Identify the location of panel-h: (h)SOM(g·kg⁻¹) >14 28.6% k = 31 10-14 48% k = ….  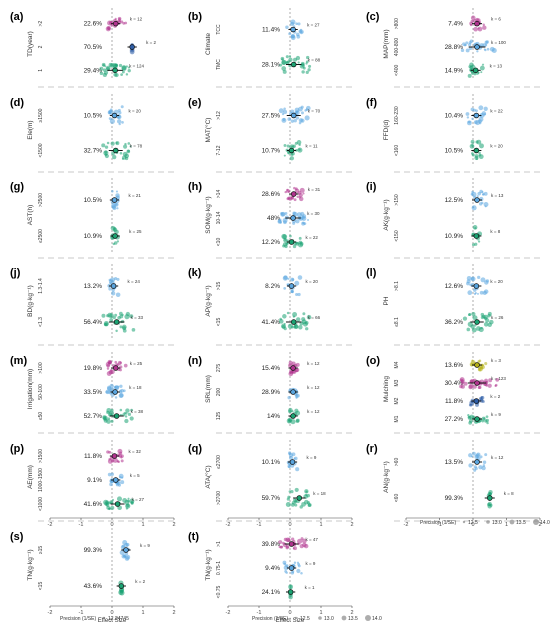
(254, 215).